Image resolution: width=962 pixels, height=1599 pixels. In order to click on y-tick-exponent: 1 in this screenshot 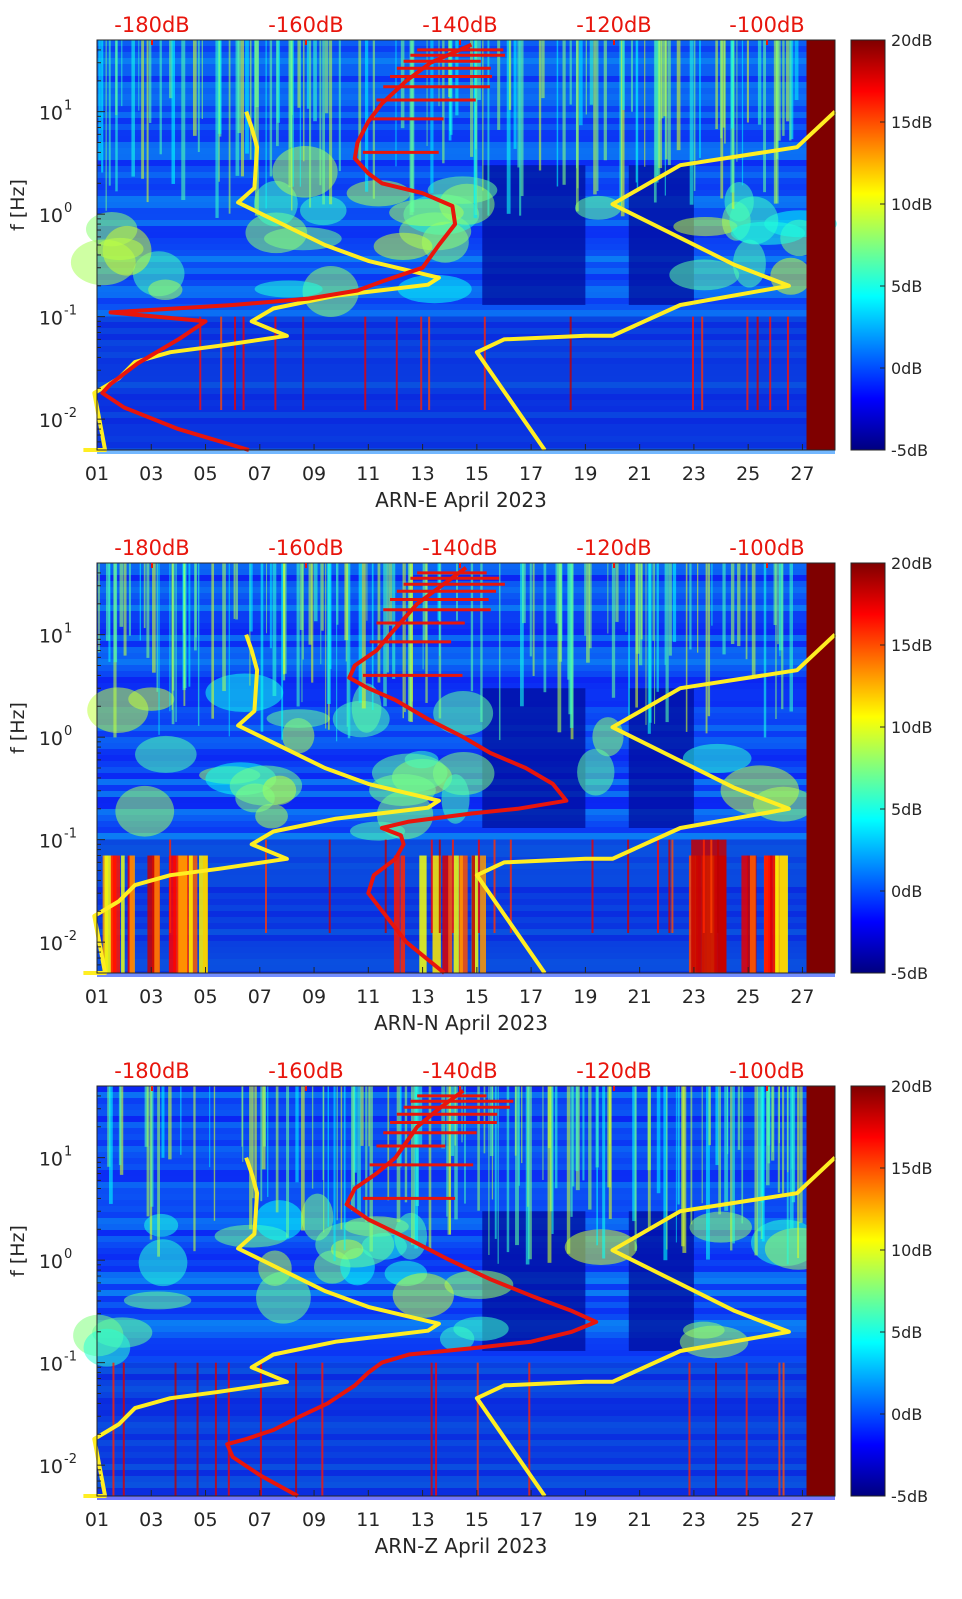, I will do `click(68, 106)`.